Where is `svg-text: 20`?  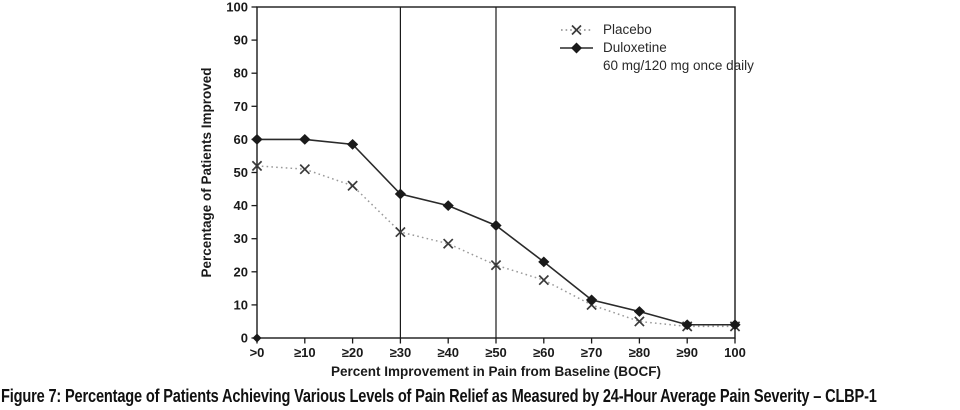
svg-text: 20 is located at coordinates (241, 271).